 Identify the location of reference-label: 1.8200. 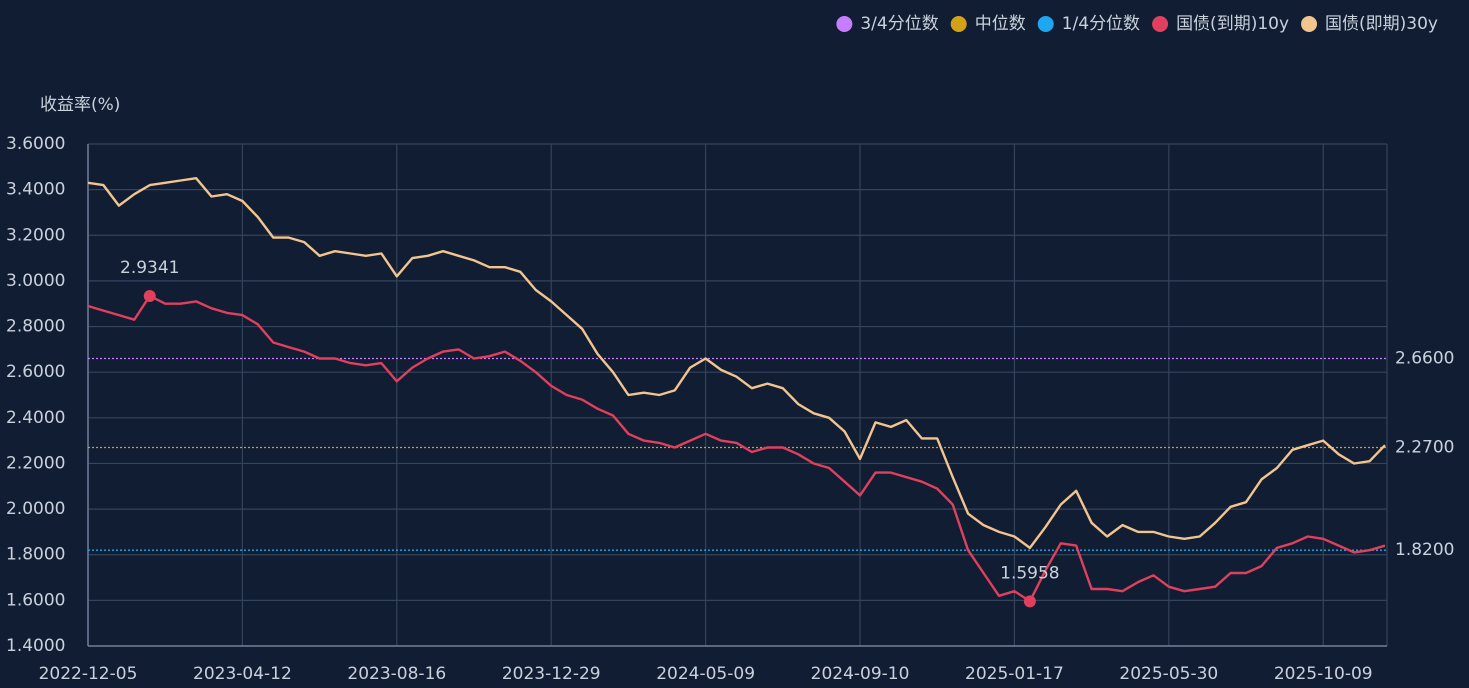
(1424, 550).